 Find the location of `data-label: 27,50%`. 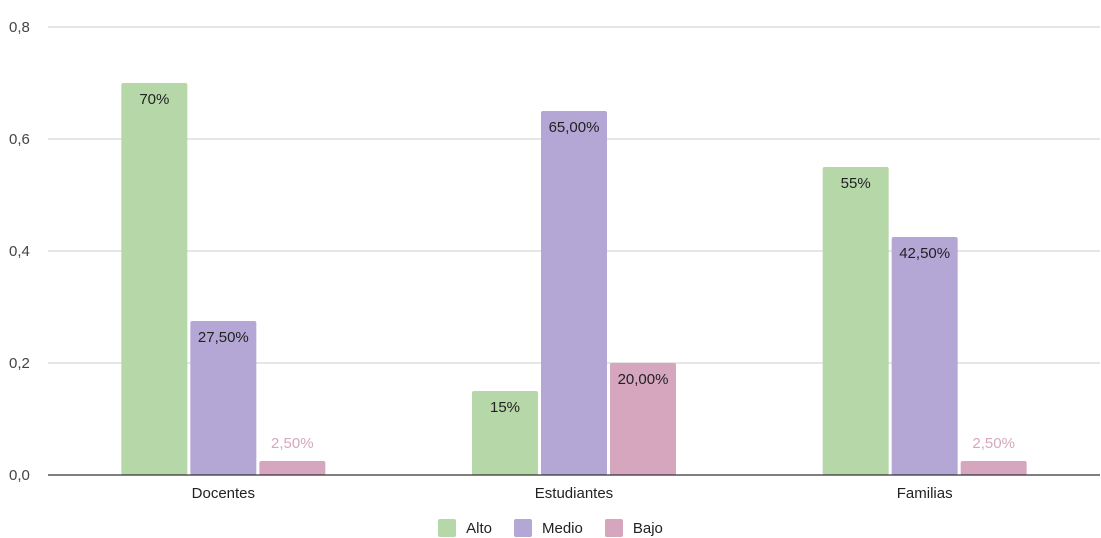

data-label: 27,50% is located at coordinates (223, 337).